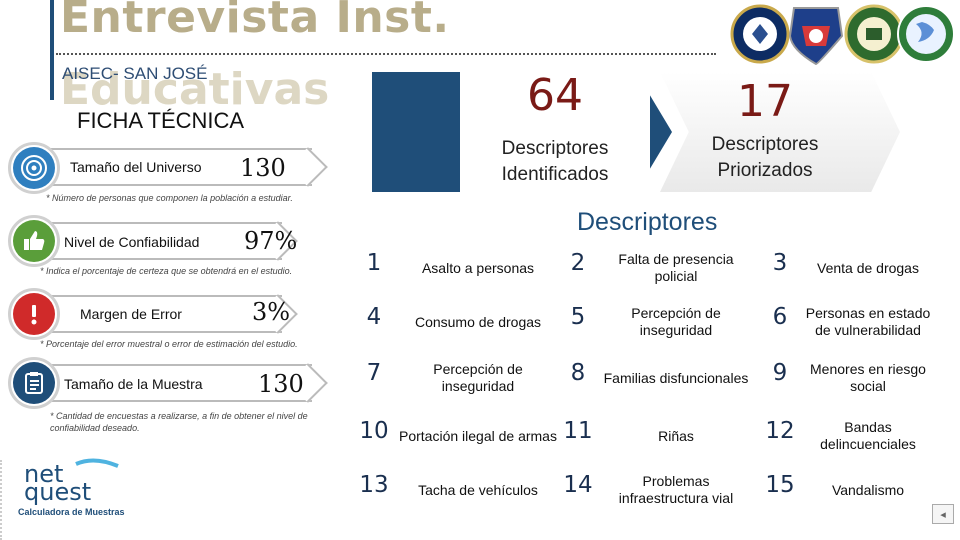 Image resolution: width=960 pixels, height=540 pixels. I want to click on thumbs-up-icon, so click(34, 241).